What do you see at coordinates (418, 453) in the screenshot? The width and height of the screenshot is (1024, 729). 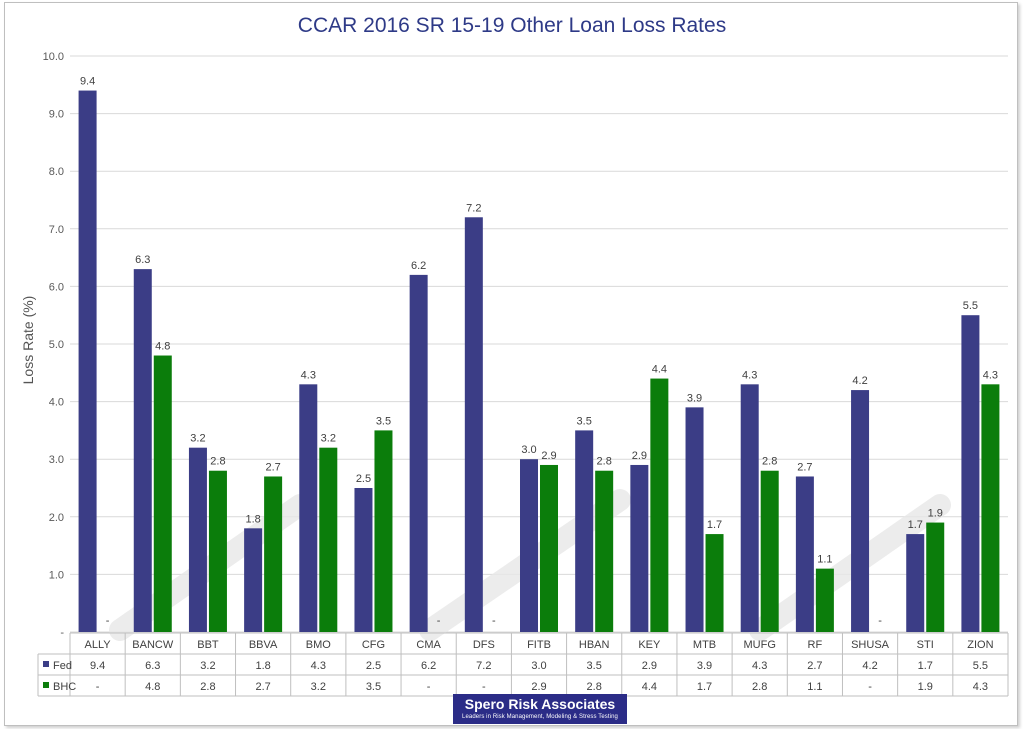 I see `bar-fed-cma` at bounding box center [418, 453].